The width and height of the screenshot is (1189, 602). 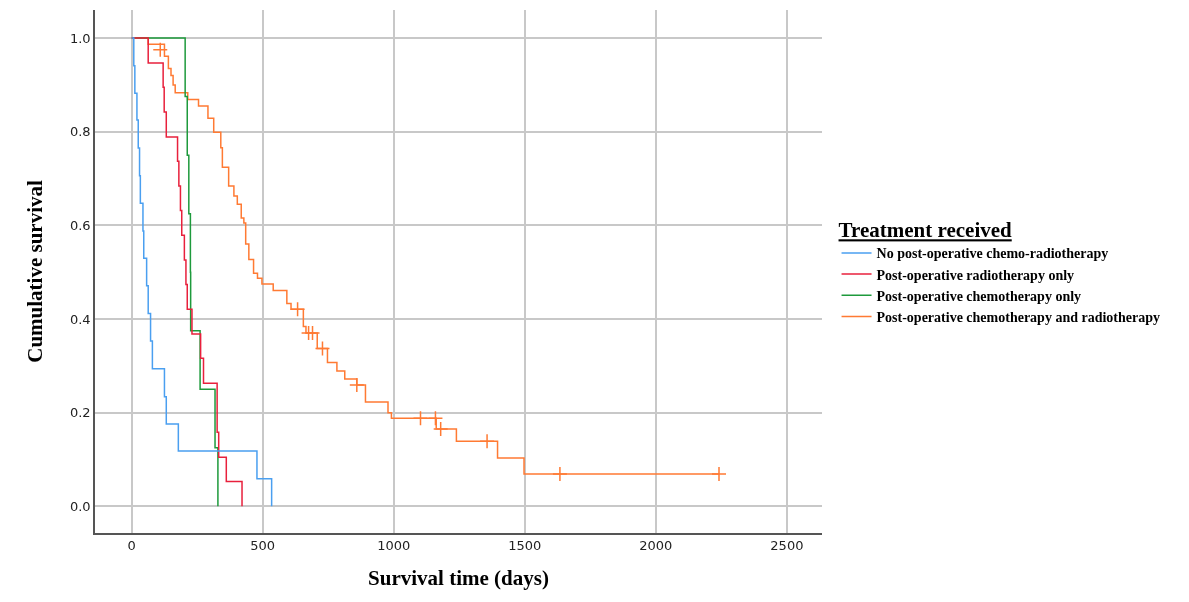 I want to click on x-tick-label: 1000, so click(x=394, y=546).